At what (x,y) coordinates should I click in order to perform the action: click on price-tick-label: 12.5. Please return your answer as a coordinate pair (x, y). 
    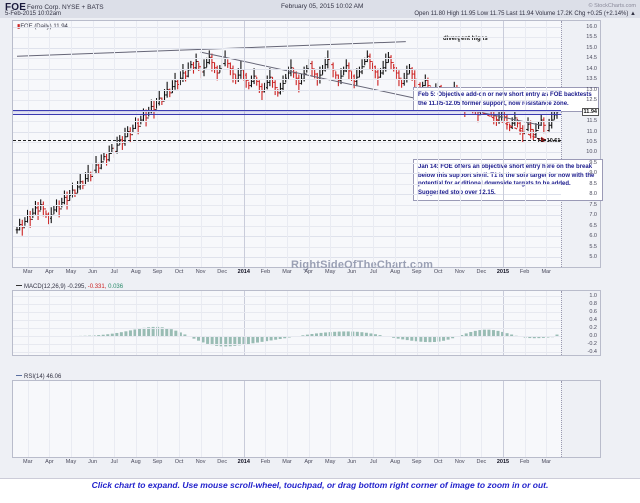
    Looking at the image, I should click on (591, 100).